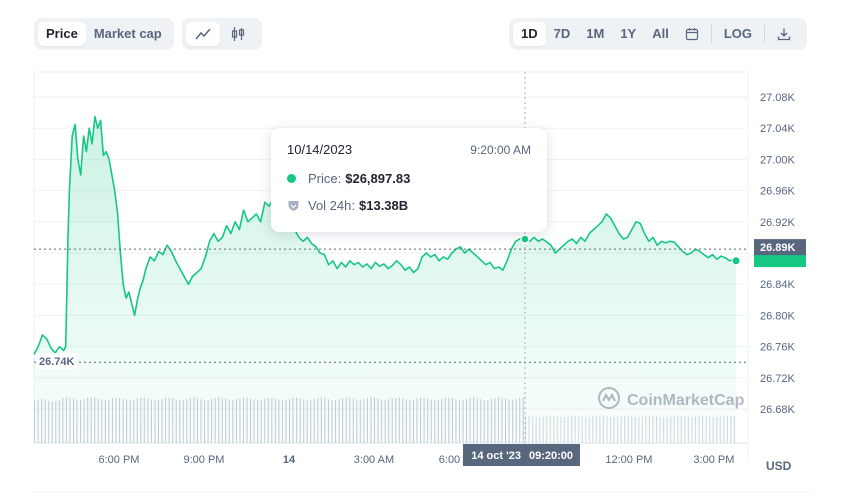 The height and width of the screenshot is (496, 843). I want to click on tooltip-volume-label: Vol 24h:, so click(331, 205).